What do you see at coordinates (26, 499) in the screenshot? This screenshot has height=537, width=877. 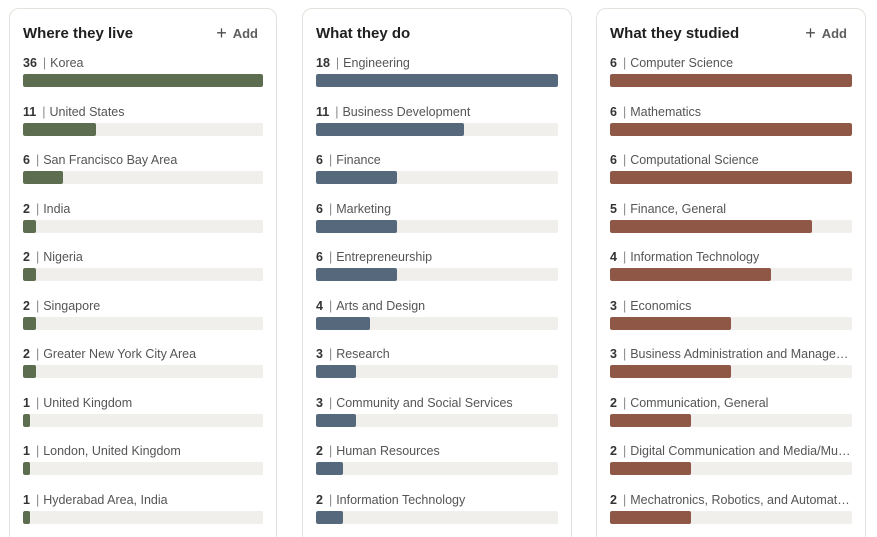 I see `bar-value-label: 1` at bounding box center [26, 499].